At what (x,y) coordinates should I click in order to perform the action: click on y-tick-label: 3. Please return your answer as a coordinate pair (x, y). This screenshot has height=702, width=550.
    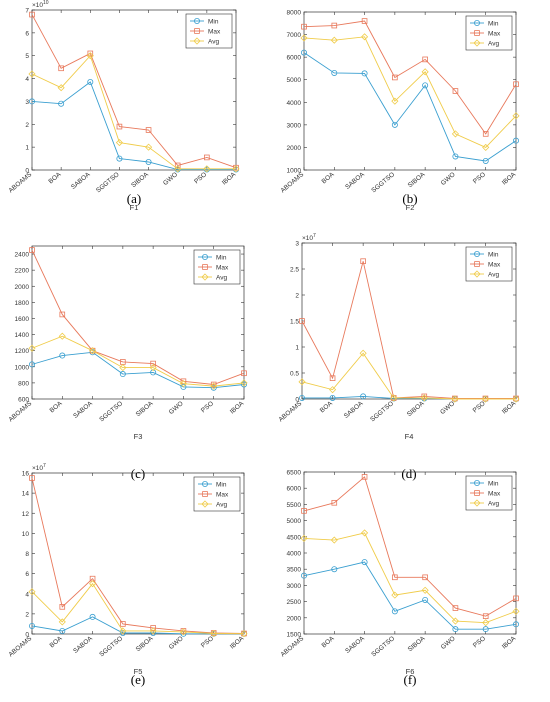
    Looking at the image, I should click on (297, 244).